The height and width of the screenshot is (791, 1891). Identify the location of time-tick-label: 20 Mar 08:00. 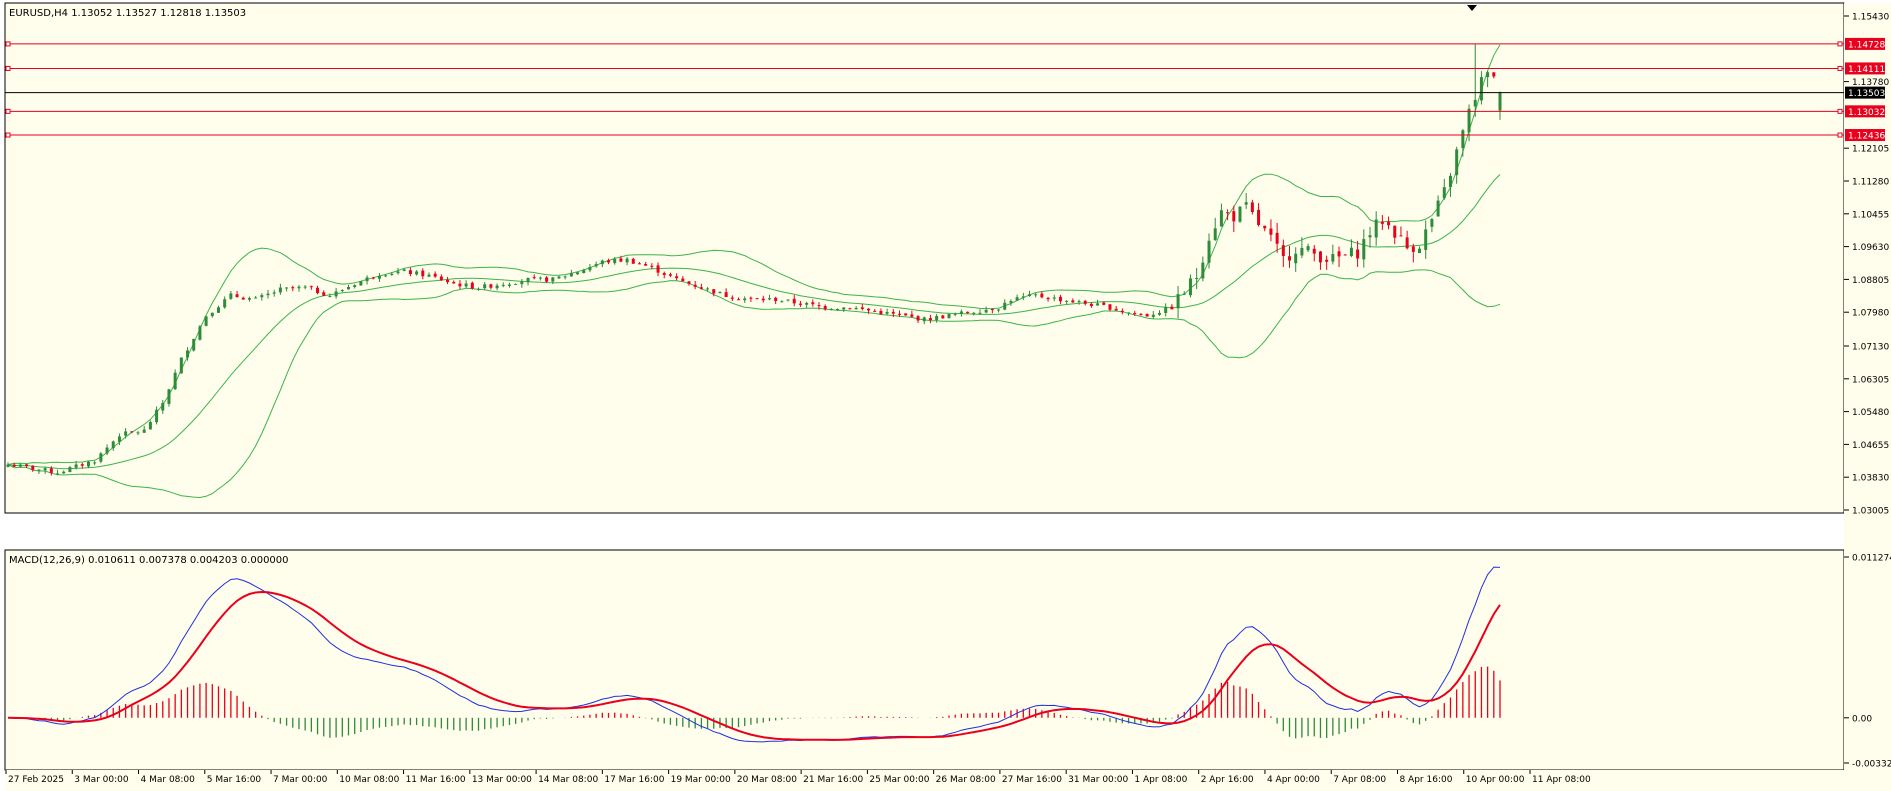
(767, 780).